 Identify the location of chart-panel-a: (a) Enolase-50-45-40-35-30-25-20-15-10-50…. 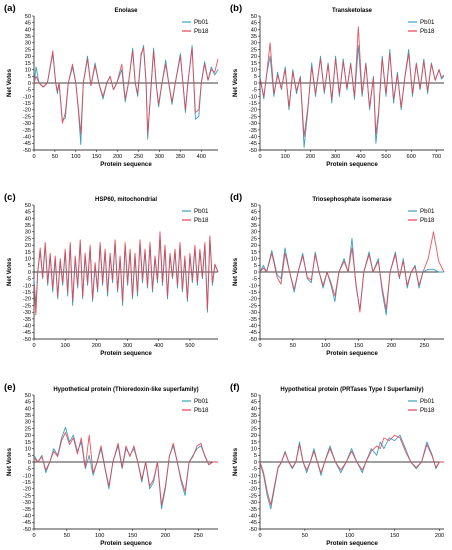
(111, 85).